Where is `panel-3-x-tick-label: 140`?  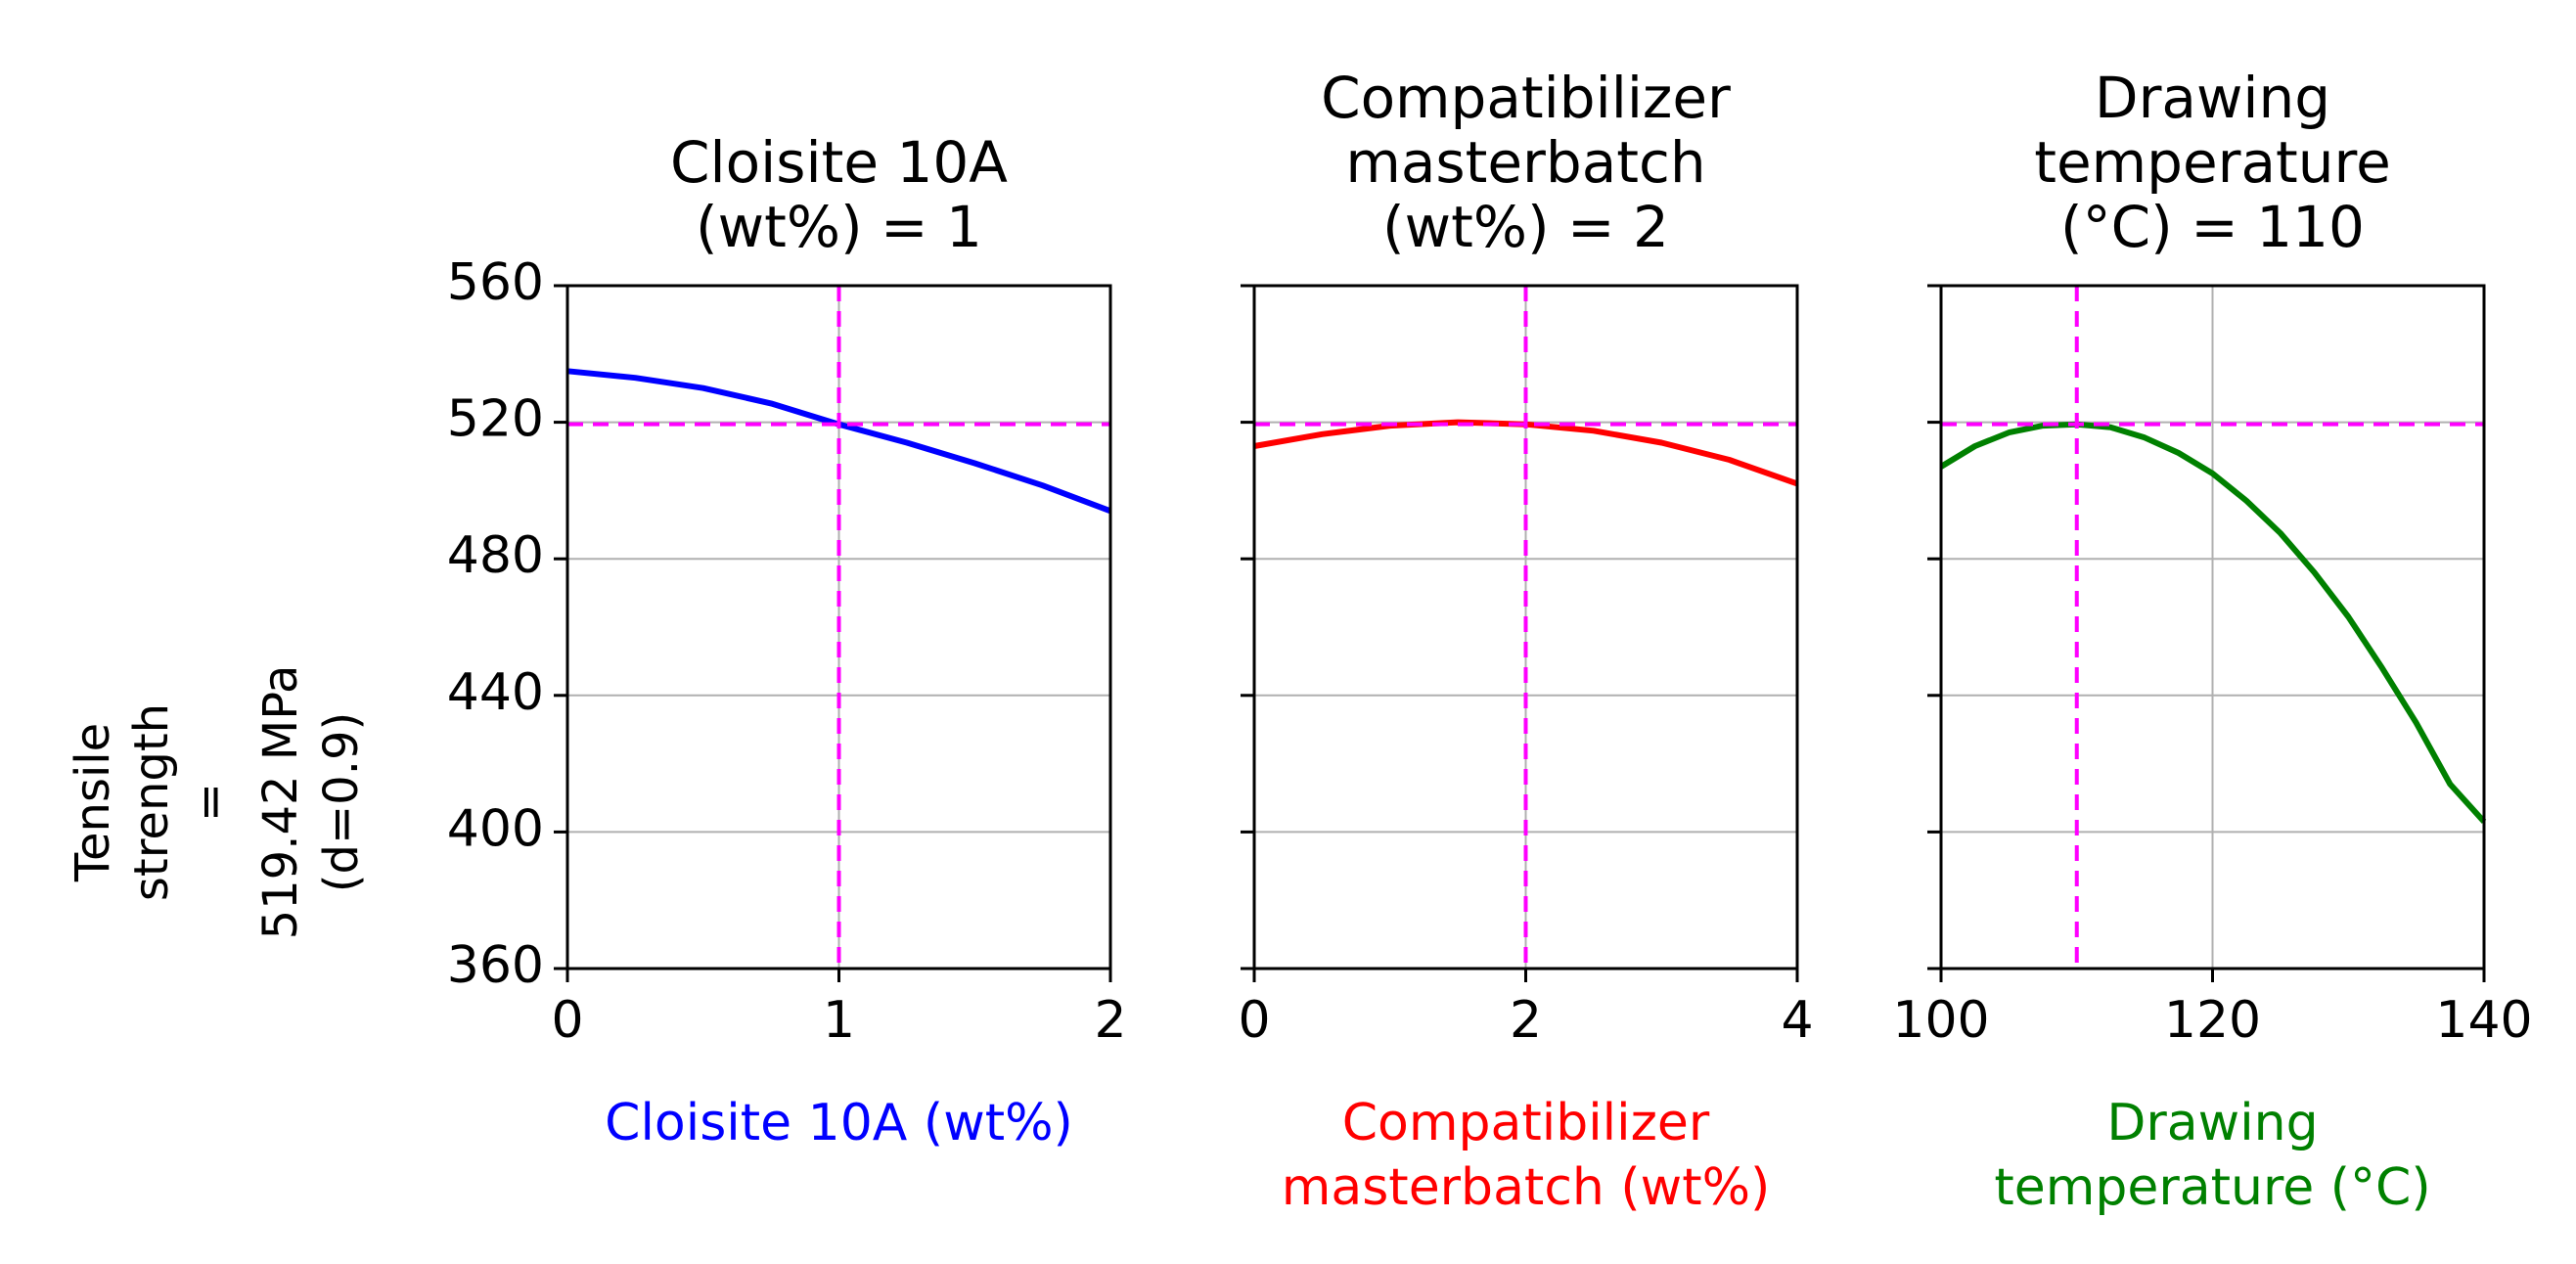 panel-3-x-tick-label: 140 is located at coordinates (2483, 1020).